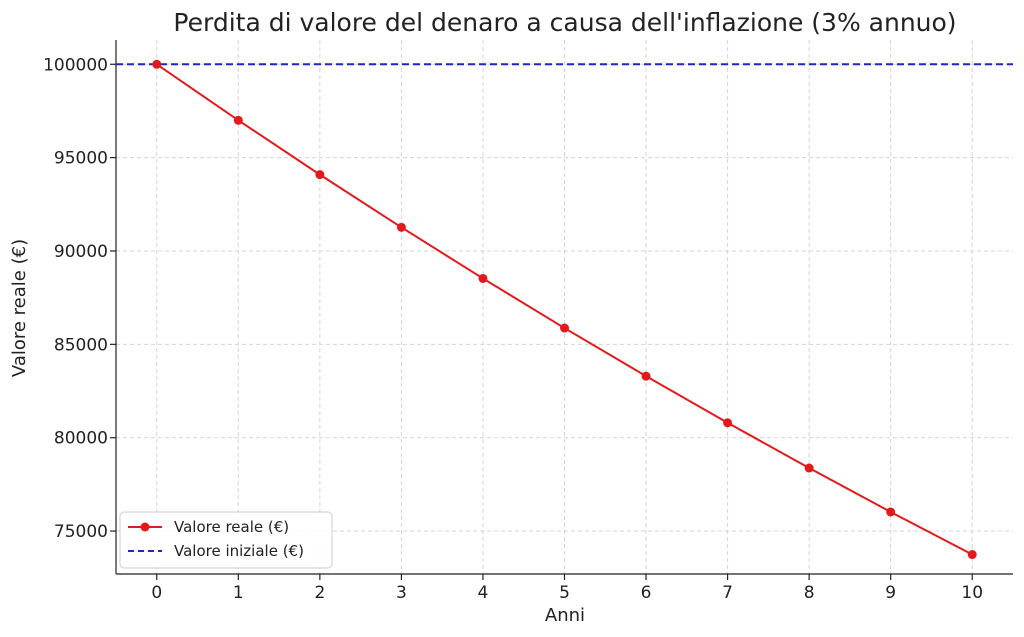  What do you see at coordinates (75, 65) in the screenshot?
I see `y-tick-label: 100000` at bounding box center [75, 65].